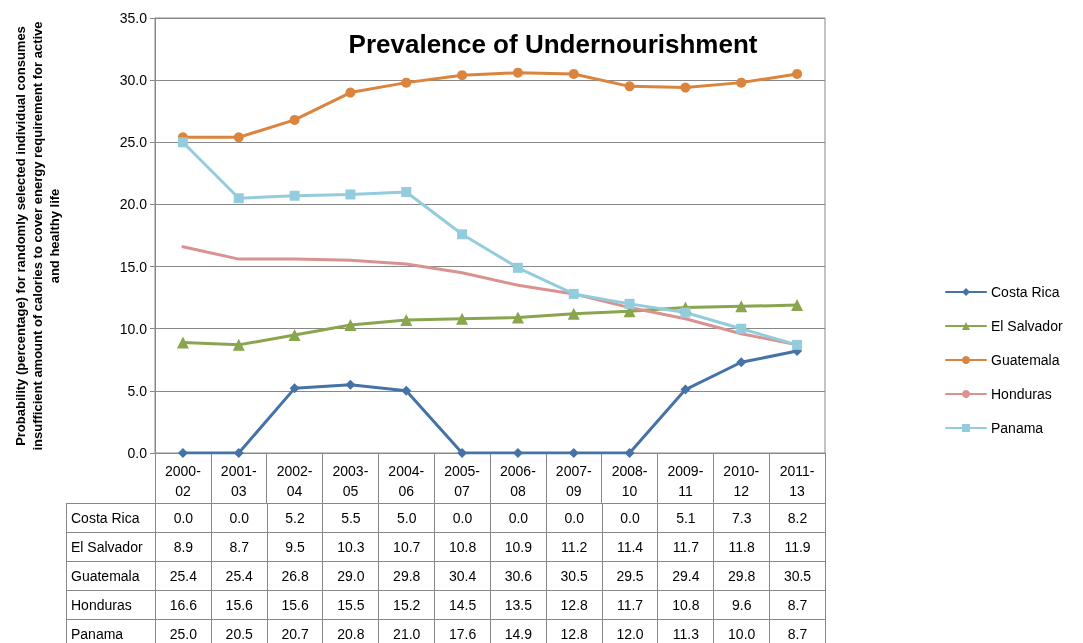 Image resolution: width=1083 pixels, height=643 pixels. Describe the element at coordinates (295, 518) in the screenshot. I see `data-label: 5.2` at that location.